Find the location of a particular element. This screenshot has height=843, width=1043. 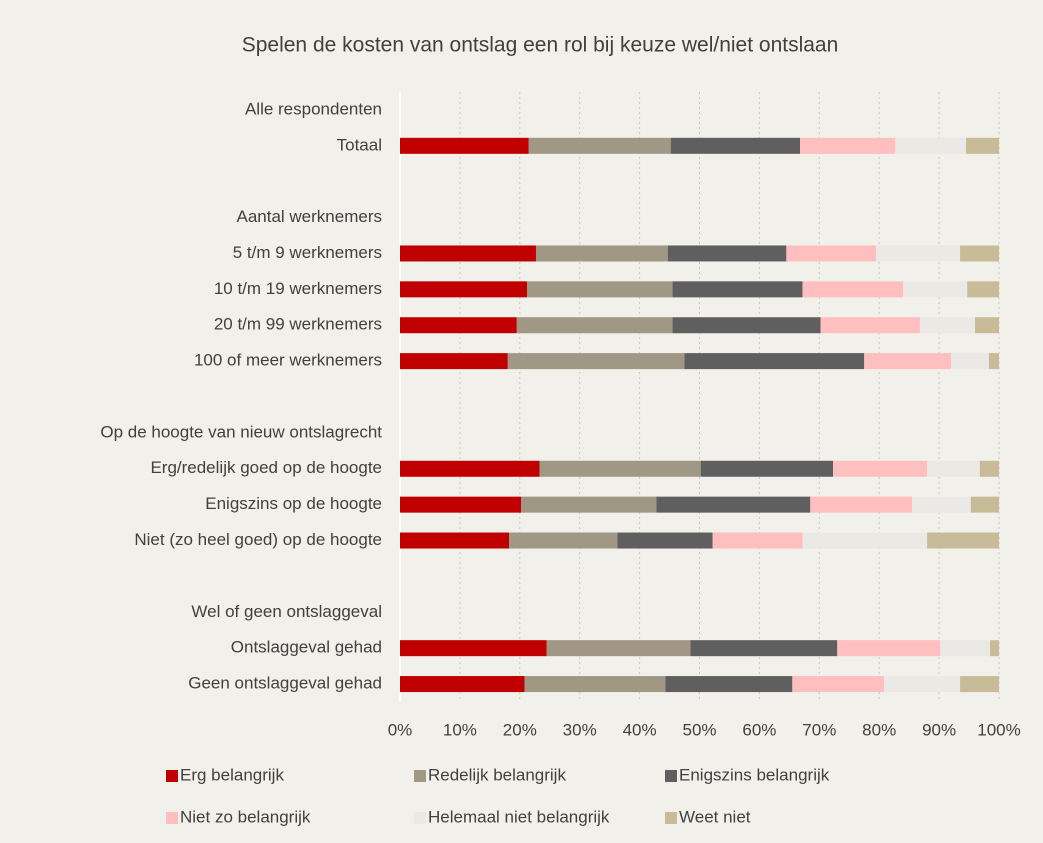

x-tick-label: 60% is located at coordinates (759, 729).